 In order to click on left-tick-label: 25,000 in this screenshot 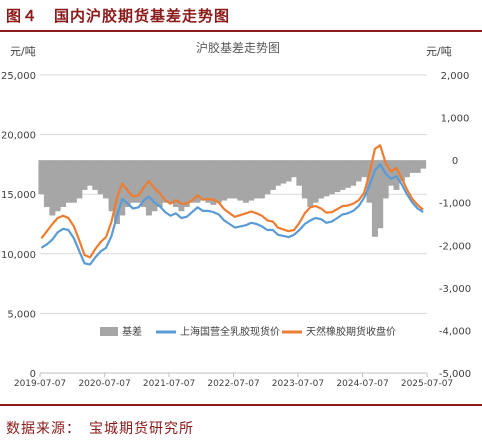, I will do `click(18, 76)`.